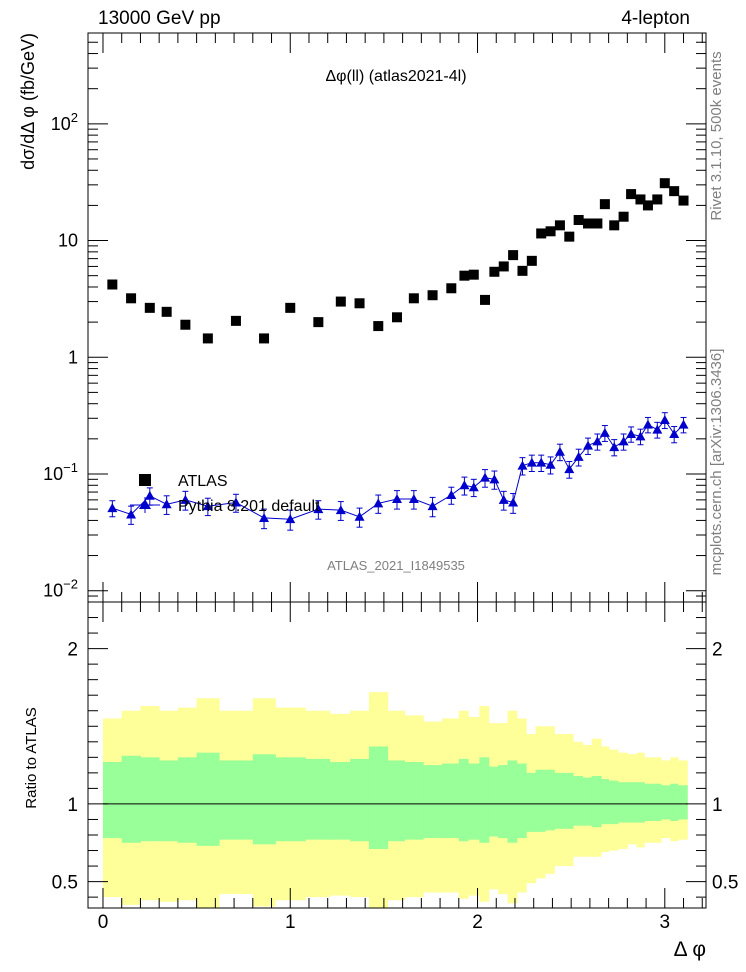 The width and height of the screenshot is (746, 972). I want to click on ratio-y-axis-label: Ratio to ATLAS, so click(31, 757).